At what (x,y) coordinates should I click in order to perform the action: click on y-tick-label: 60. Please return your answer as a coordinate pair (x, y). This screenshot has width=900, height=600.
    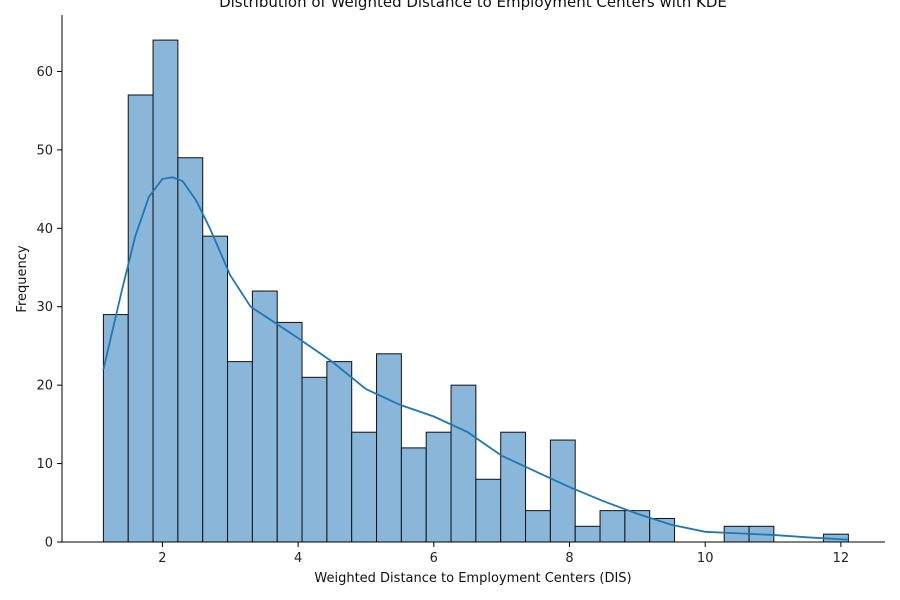
    Looking at the image, I should click on (44, 72).